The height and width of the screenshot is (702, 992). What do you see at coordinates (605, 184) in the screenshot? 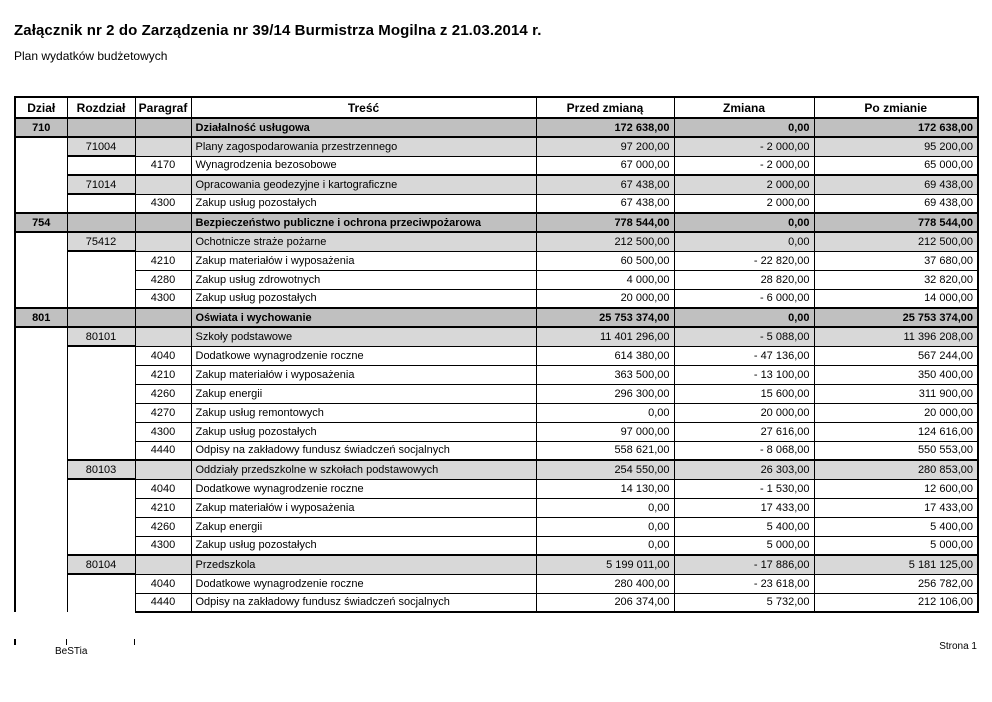
I see `cell-przed-zmiana: 67 438,00` at bounding box center [605, 184].